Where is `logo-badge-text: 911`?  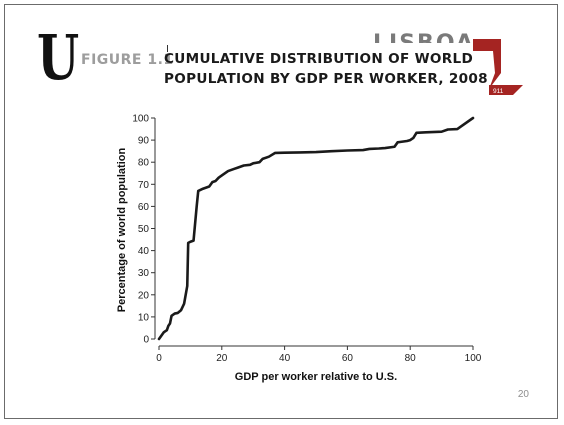 logo-badge-text: 911 is located at coordinates (498, 91).